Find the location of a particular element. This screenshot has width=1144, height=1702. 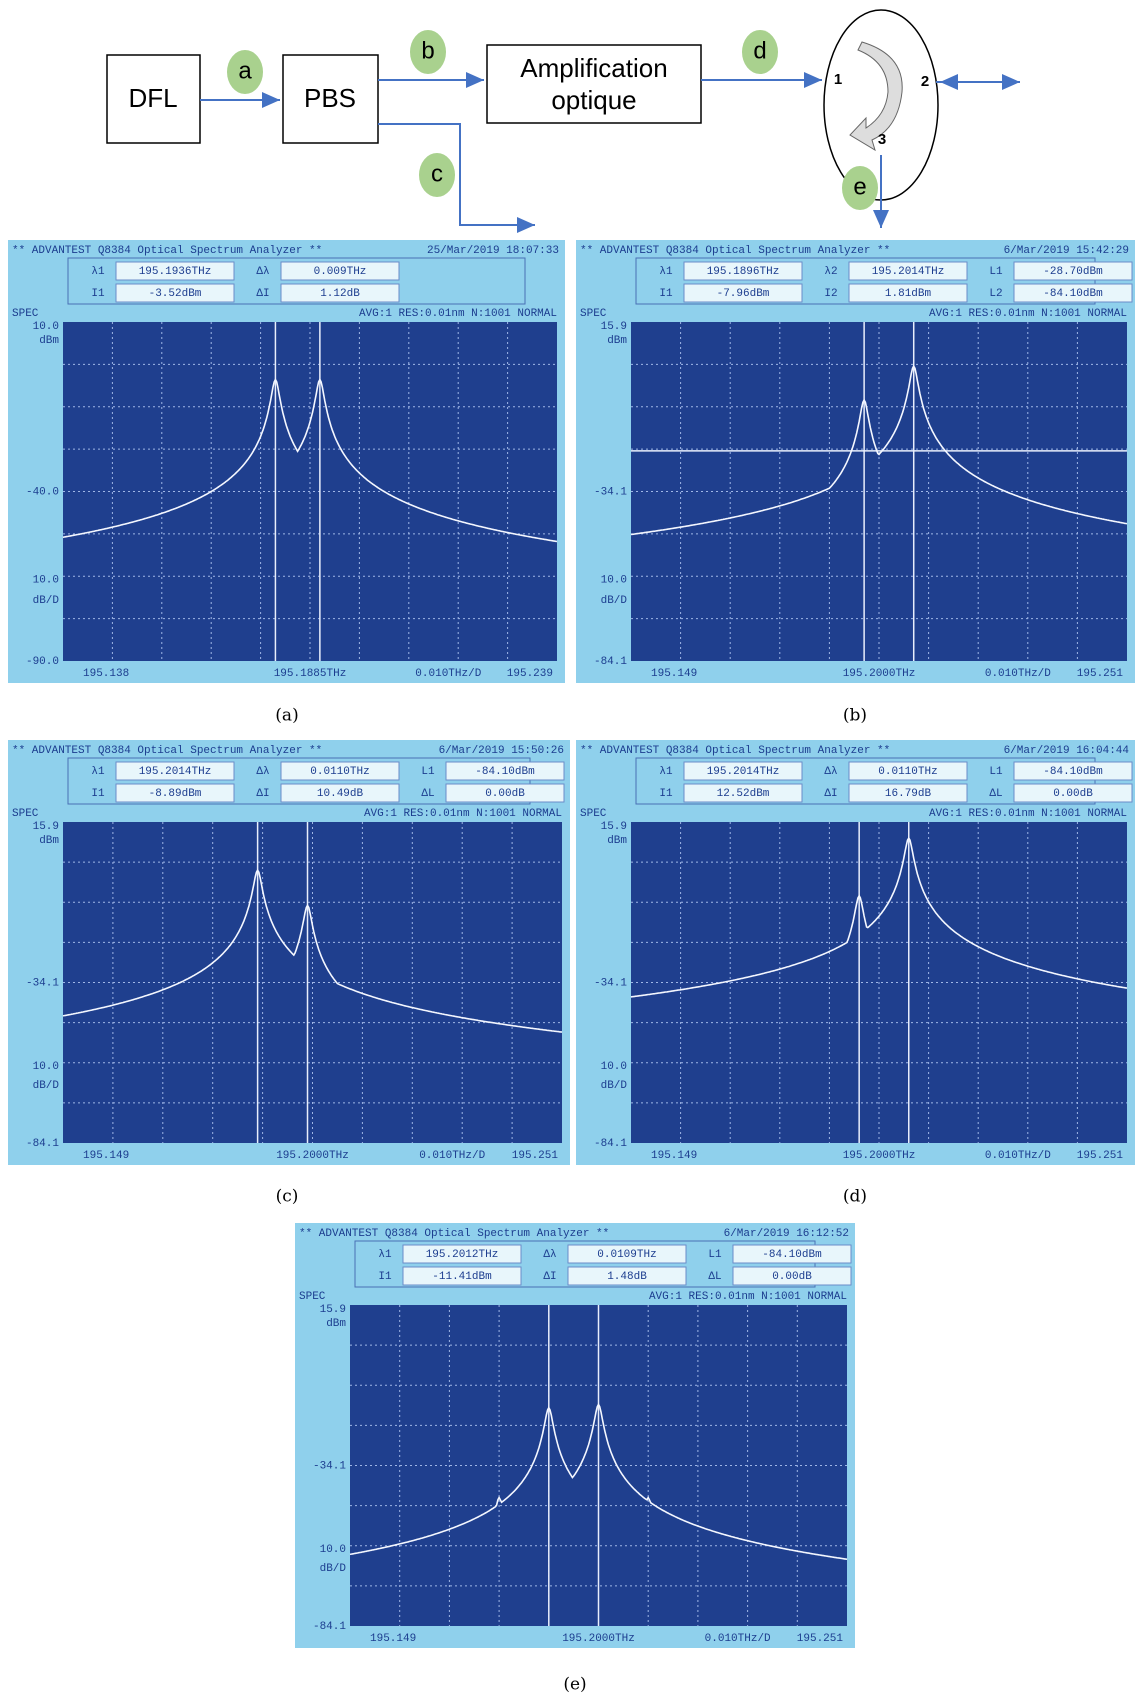

x-label: 195.1885THz is located at coordinates (310, 674).